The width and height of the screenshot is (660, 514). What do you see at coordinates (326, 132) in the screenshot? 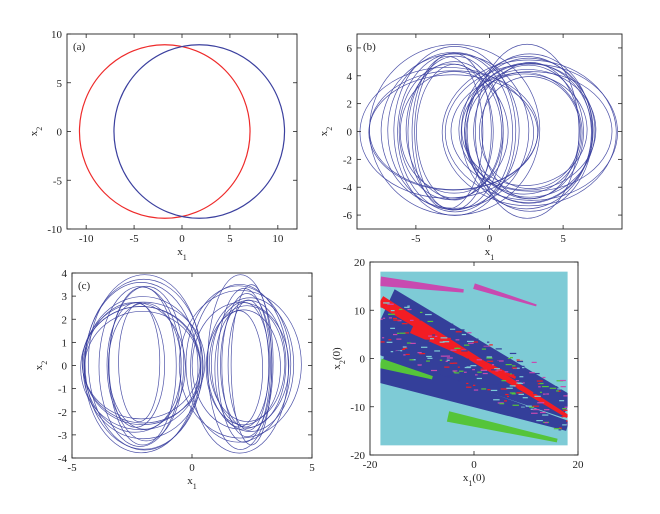
I see `y-axis-label: x2` at bounding box center [326, 132].